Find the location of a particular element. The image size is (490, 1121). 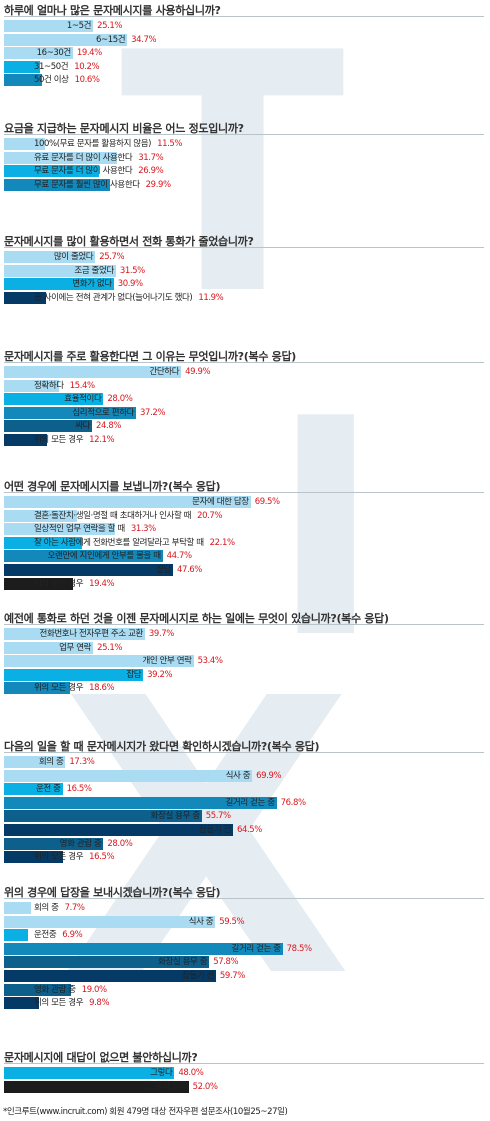

bar-label: 심리적으로 편하다 37.2% is located at coordinates (118, 413).